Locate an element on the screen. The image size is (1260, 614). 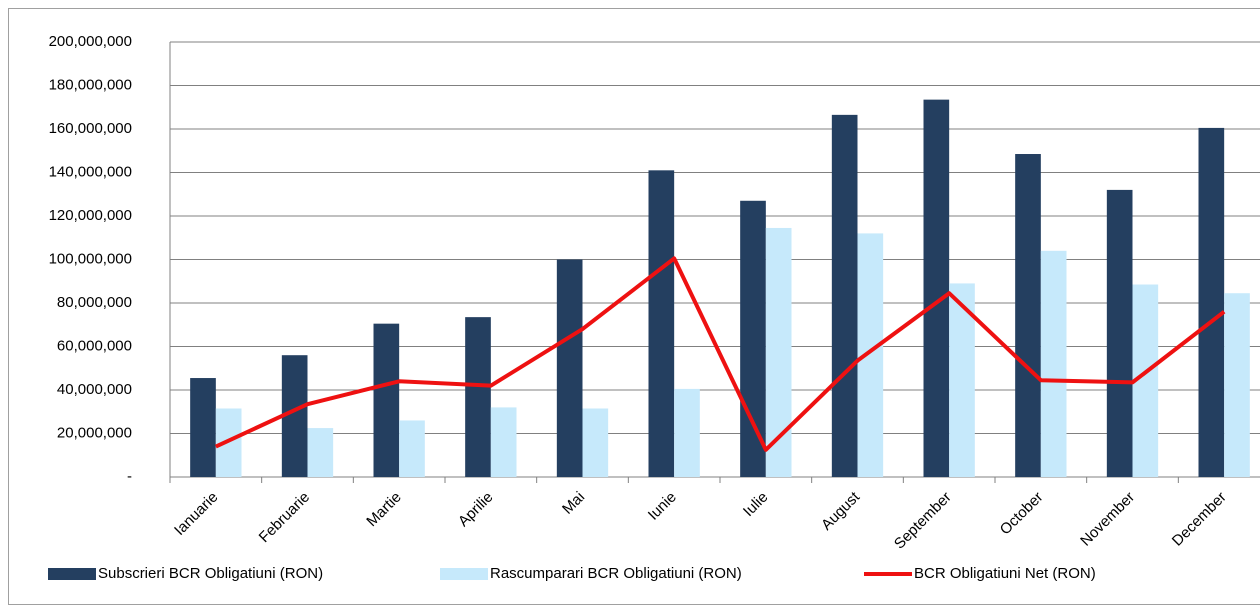
y-tick-label: 160,000,000 is located at coordinates (90, 128).